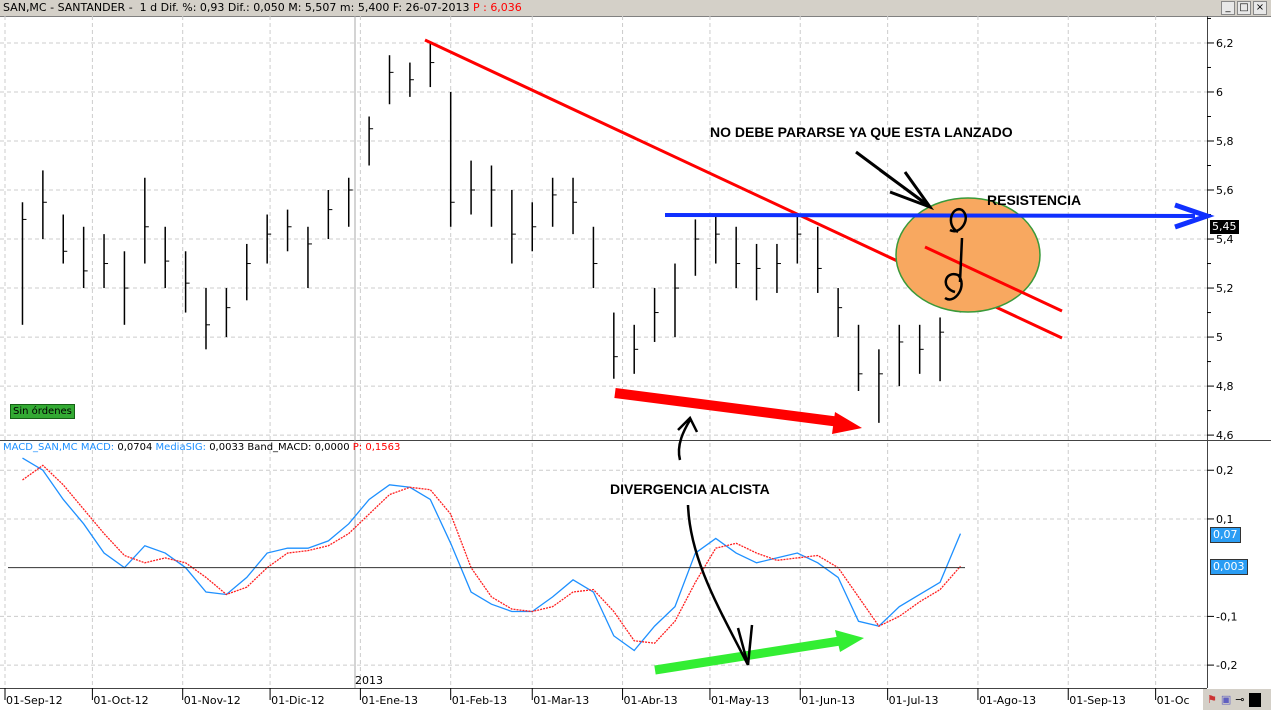 Image resolution: width=1271 pixels, height=710 pixels. What do you see at coordinates (914, 700) in the screenshot?
I see `x-tick-label: 01-Jul-13` at bounding box center [914, 700].